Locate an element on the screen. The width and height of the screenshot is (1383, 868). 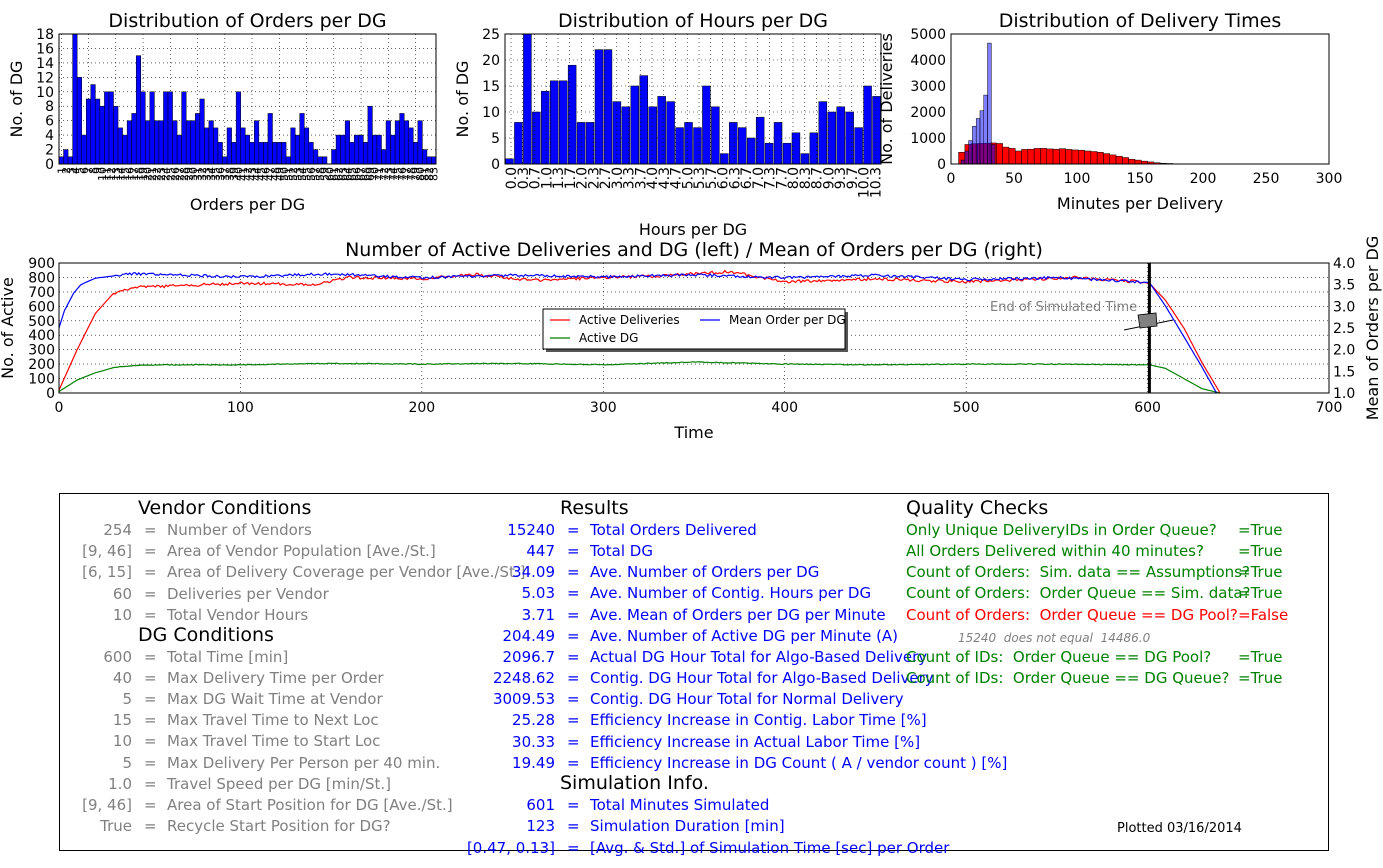
x-tick-label: 47 is located at coordinates (270, 174).